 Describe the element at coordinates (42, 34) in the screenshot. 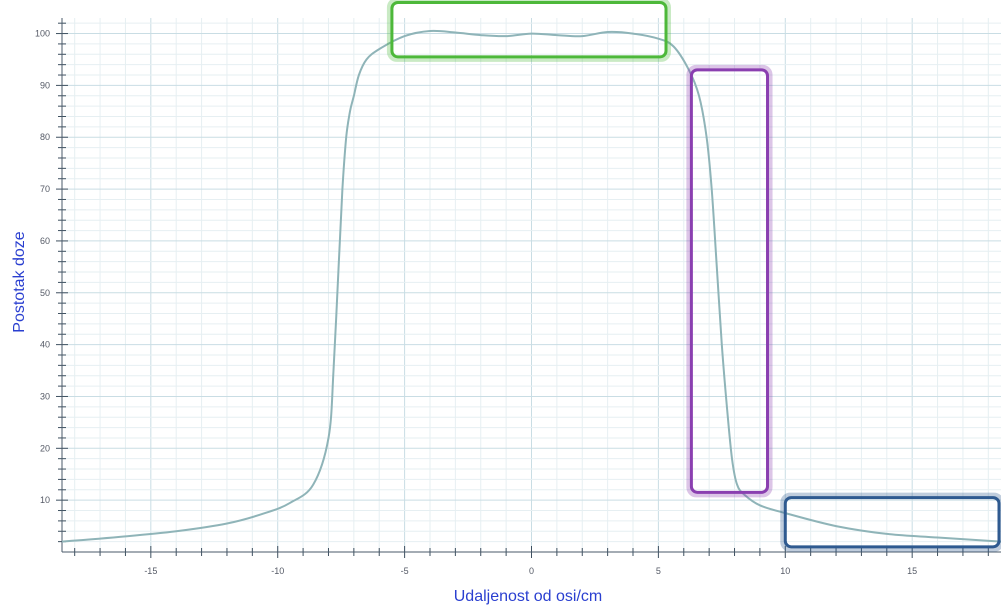

I see `y-tick-label: 100` at that location.